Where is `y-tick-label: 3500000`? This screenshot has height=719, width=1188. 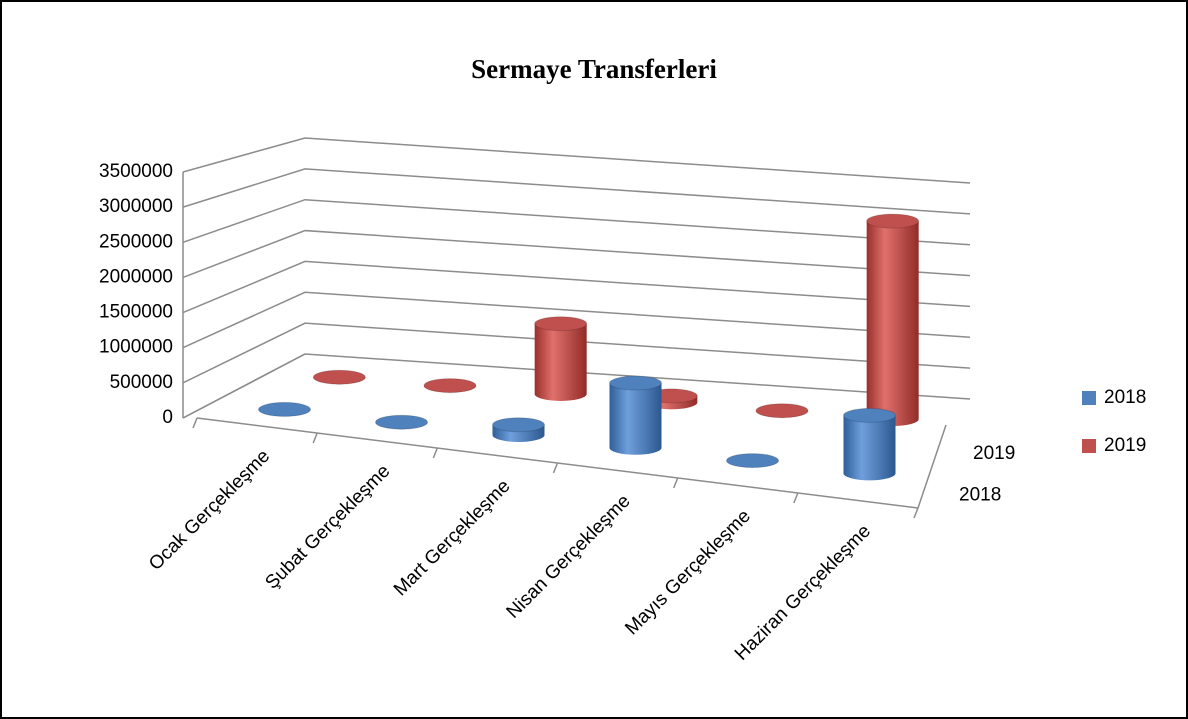 y-tick-label: 3500000 is located at coordinates (136, 171).